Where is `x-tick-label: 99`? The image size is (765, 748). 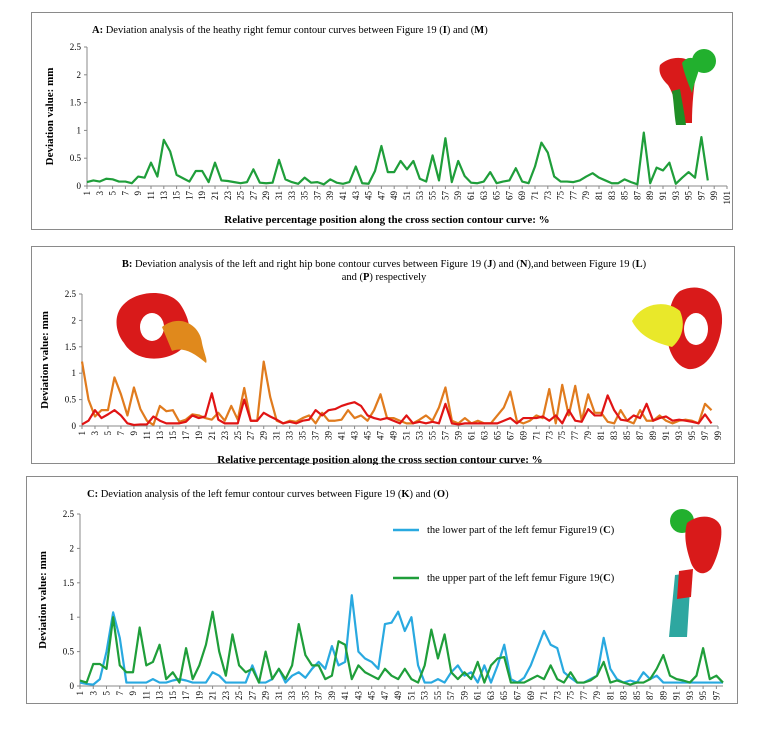 x-tick-label: 99 is located at coordinates (718, 436).